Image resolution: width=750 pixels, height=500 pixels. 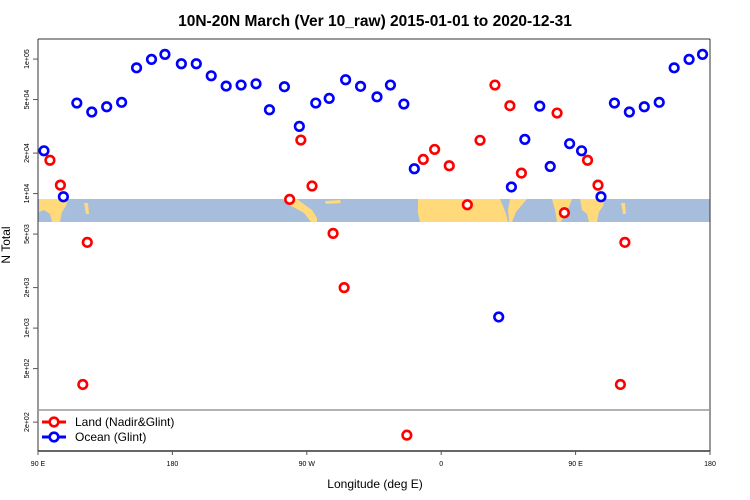 I want to click on y-tick-label: 2e+04, so click(x=27, y=153).